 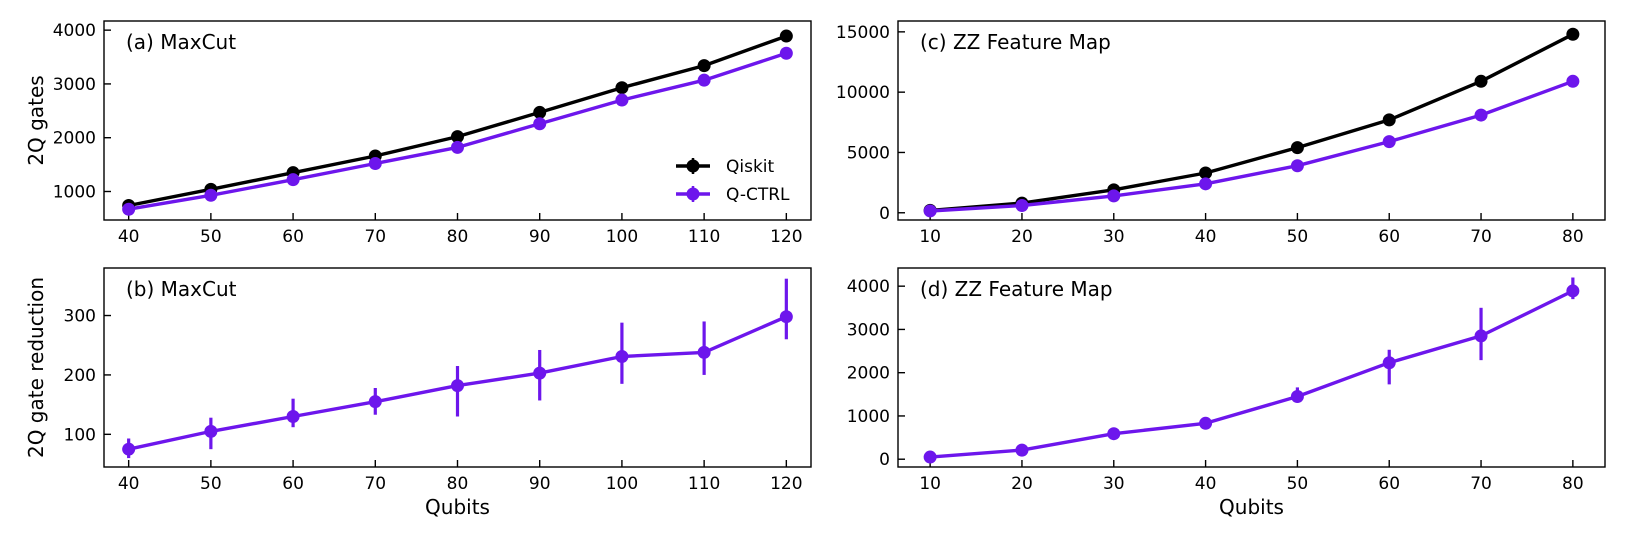 I want to click on series-qiskit, so click(x=457, y=120).